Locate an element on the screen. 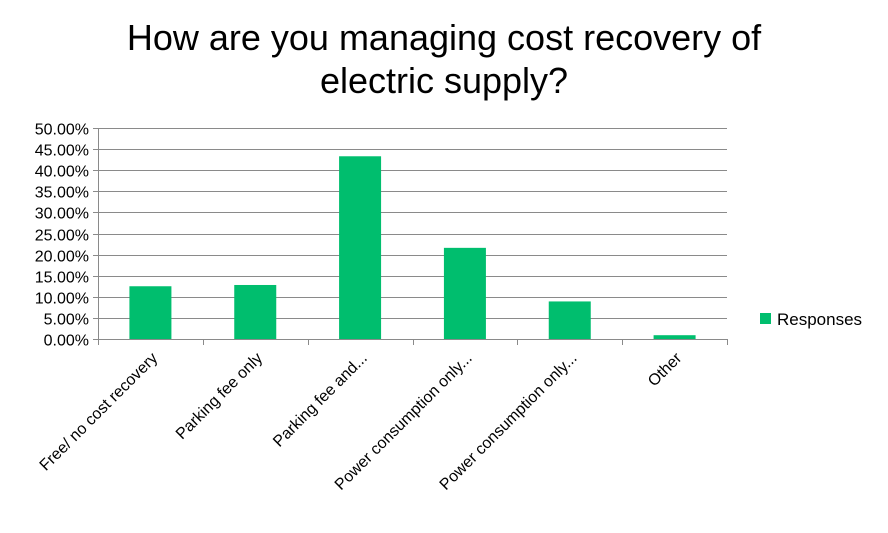  y-tick-label: 40.00% is located at coordinates (62, 172).